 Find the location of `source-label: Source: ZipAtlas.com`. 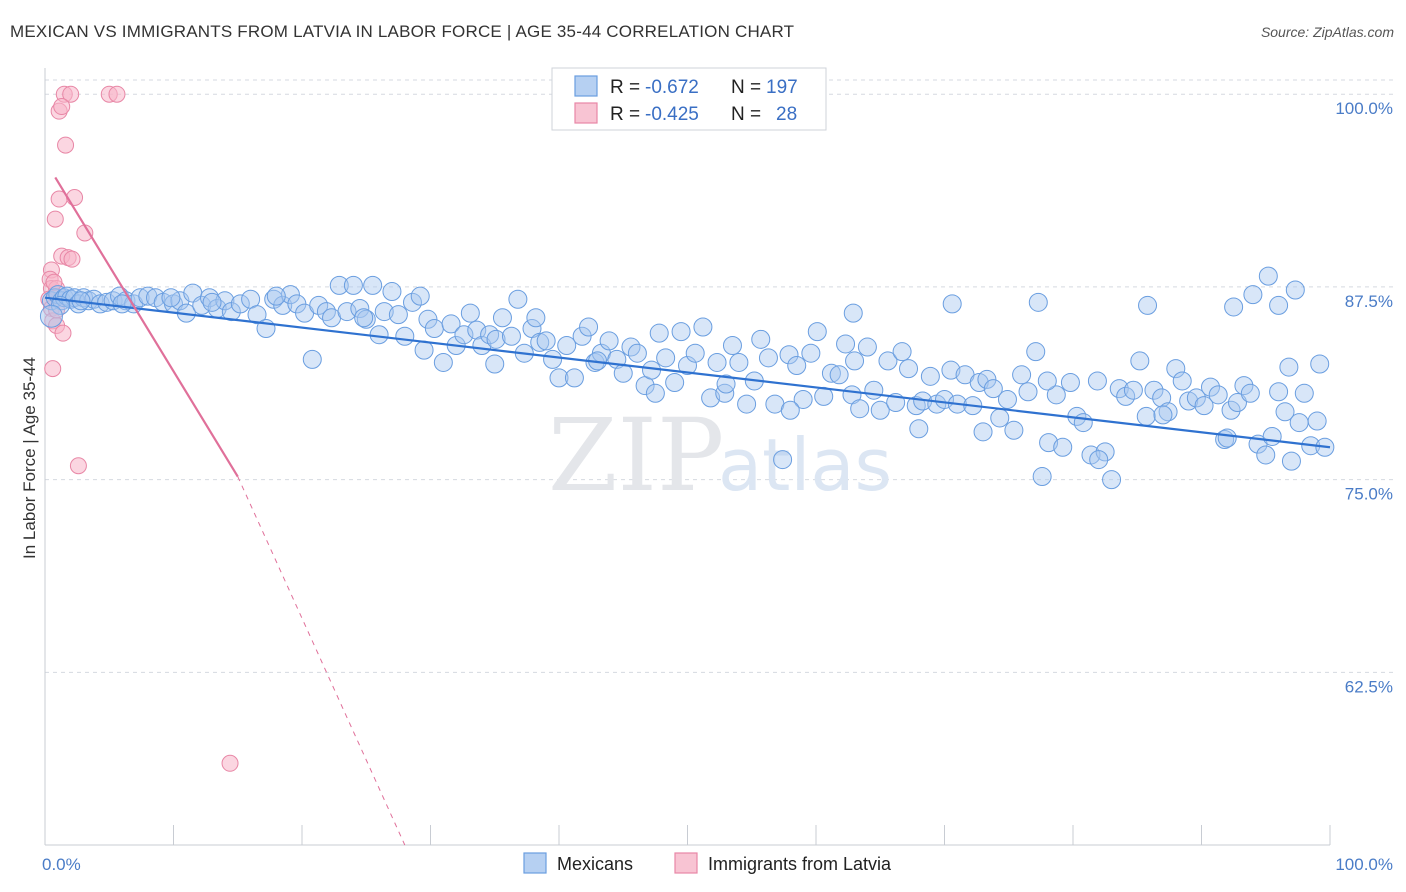

source-label: Source: ZipAtlas.com is located at coordinates (1327, 32).